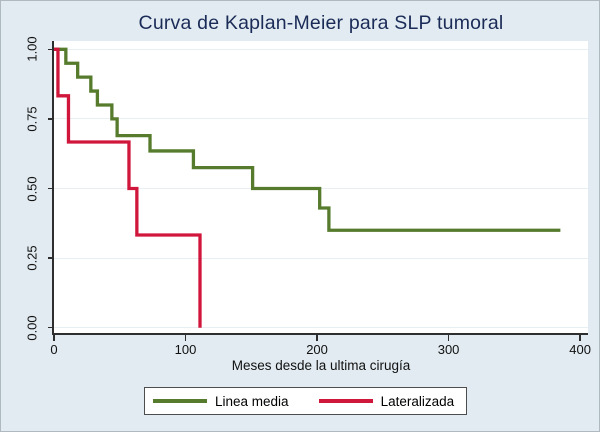  I want to click on x-axis-line, so click(320, 334).